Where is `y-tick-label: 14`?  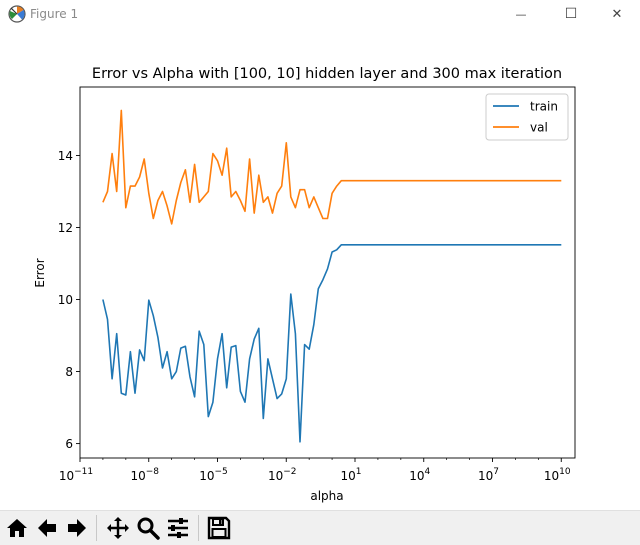
y-tick-label: 14 is located at coordinates (65, 156).